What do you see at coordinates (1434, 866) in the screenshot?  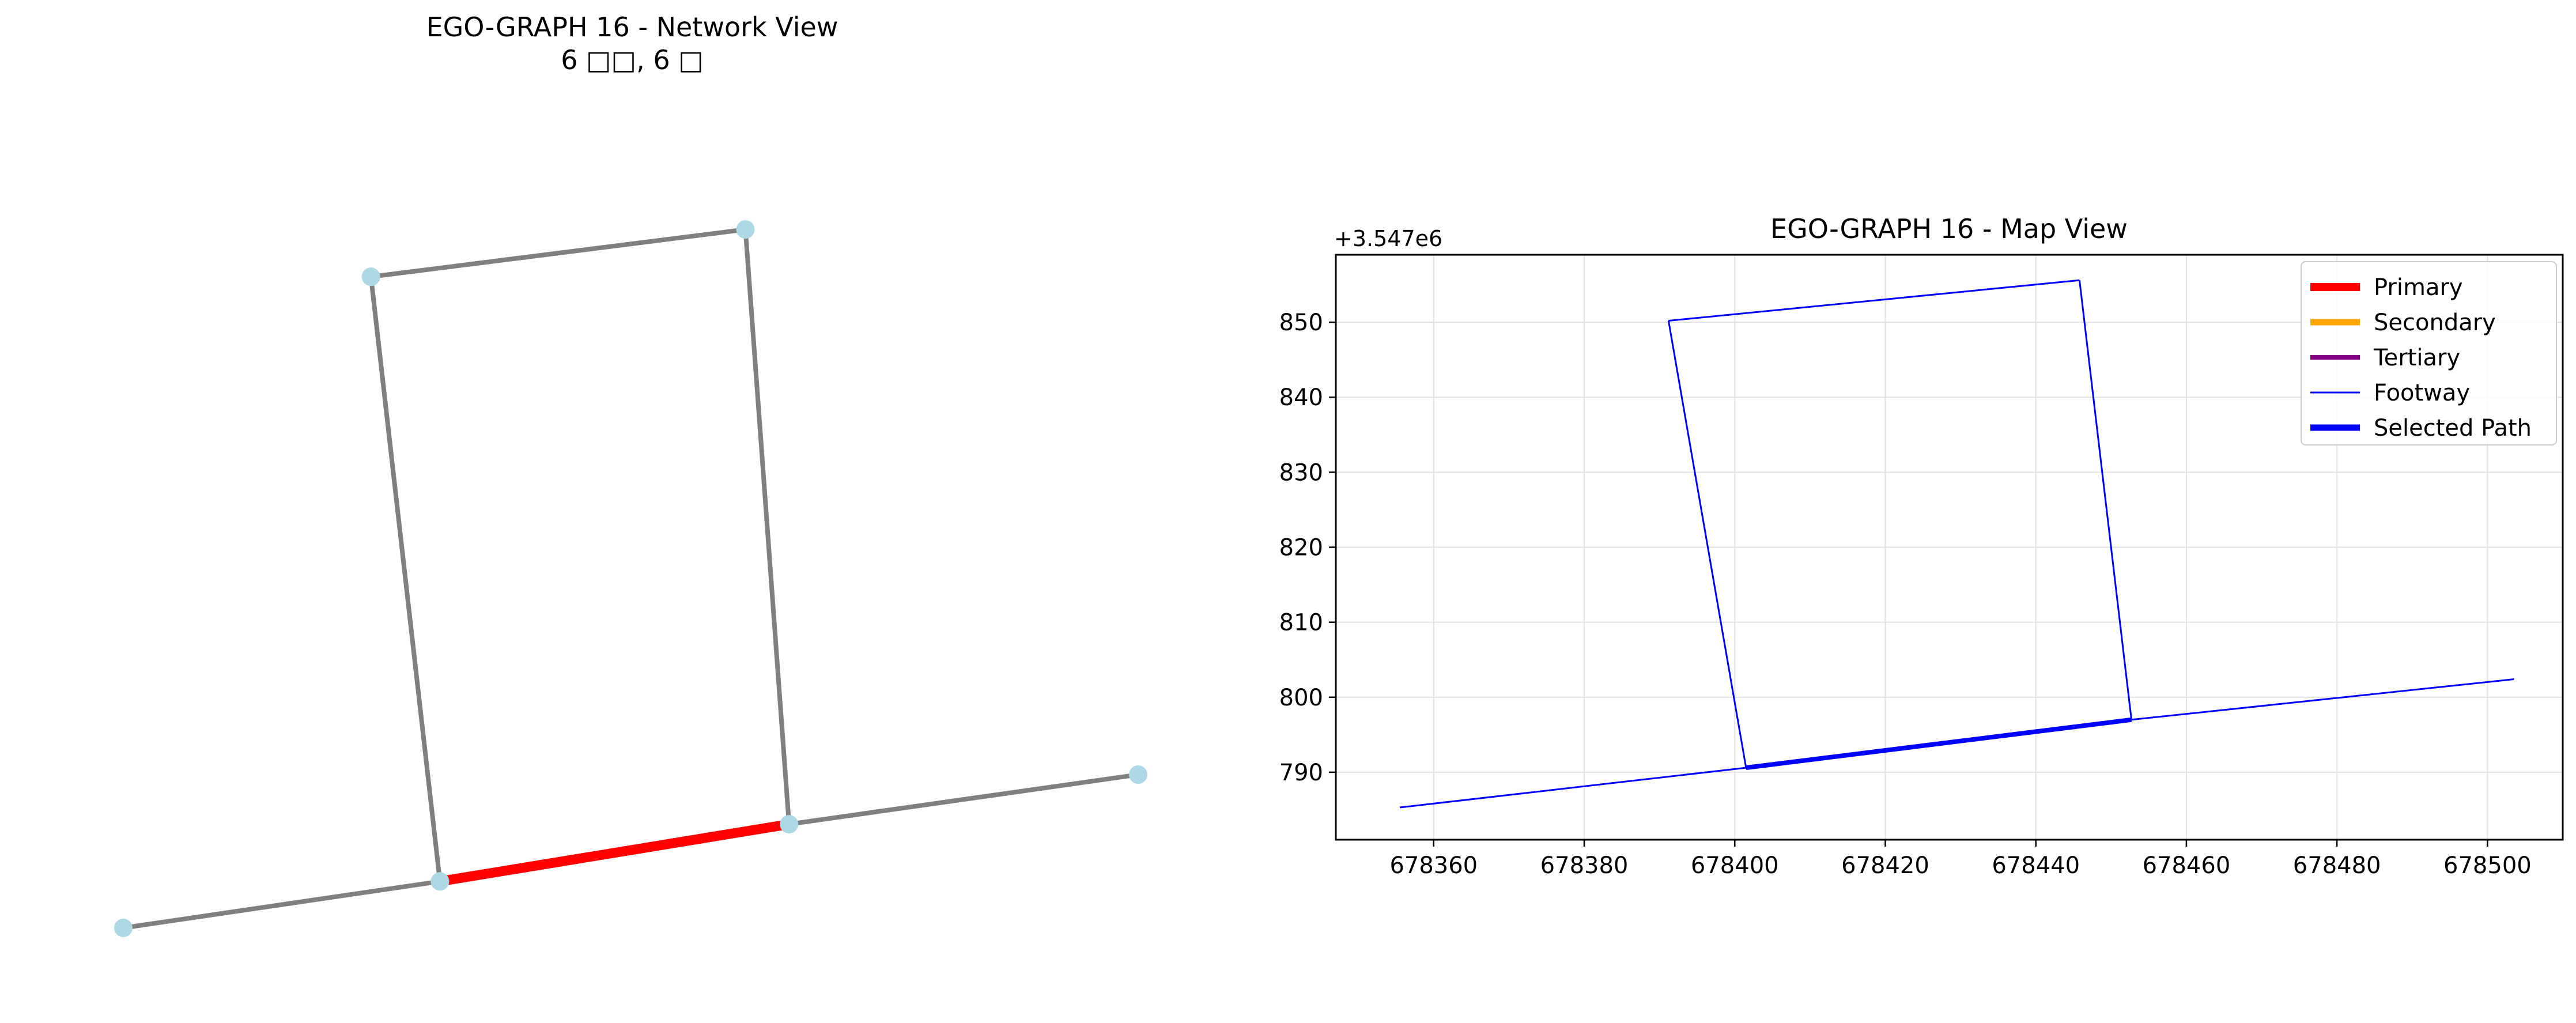 I see `x-tick-label: 678360` at bounding box center [1434, 866].